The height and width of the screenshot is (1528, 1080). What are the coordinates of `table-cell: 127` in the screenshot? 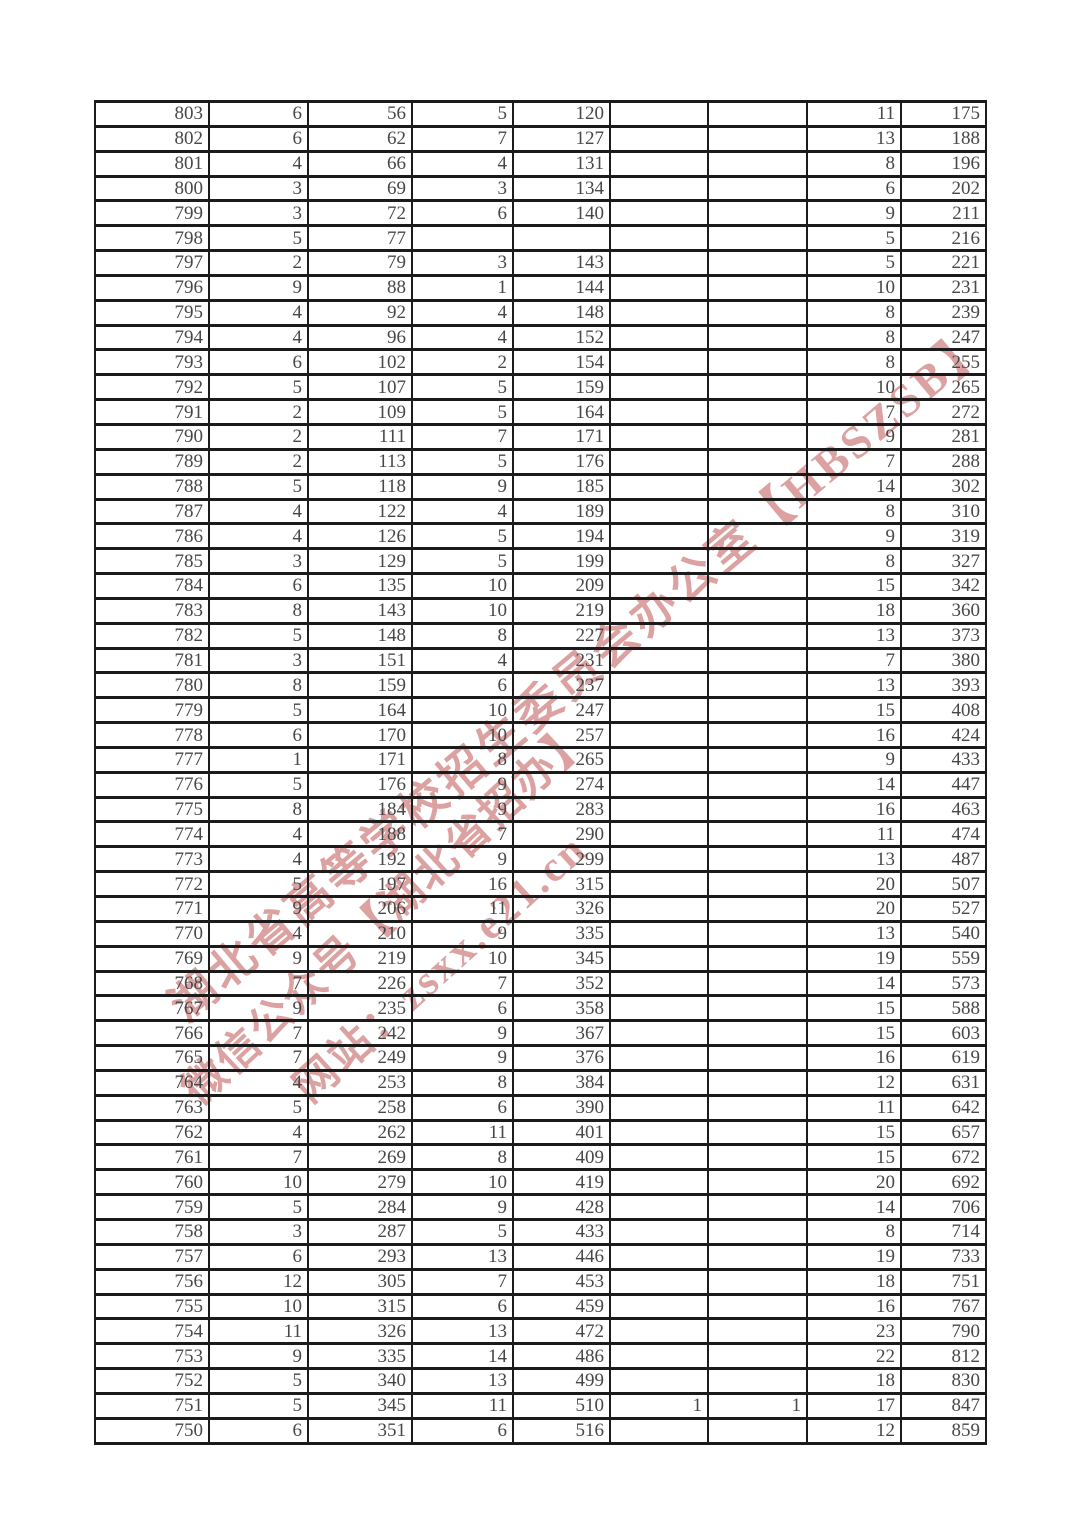 It's located at (561, 138).